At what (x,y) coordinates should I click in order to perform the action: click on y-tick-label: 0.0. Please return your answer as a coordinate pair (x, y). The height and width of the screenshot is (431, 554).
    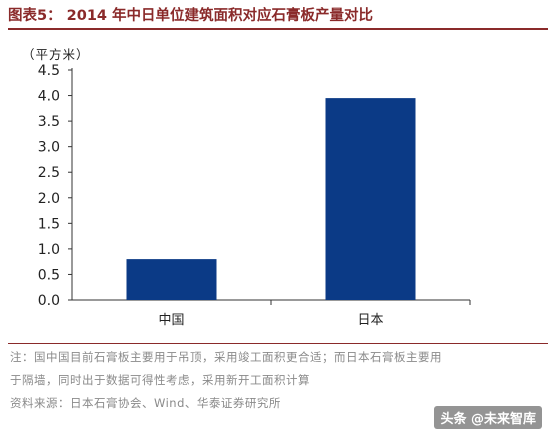
    Looking at the image, I should click on (49, 301).